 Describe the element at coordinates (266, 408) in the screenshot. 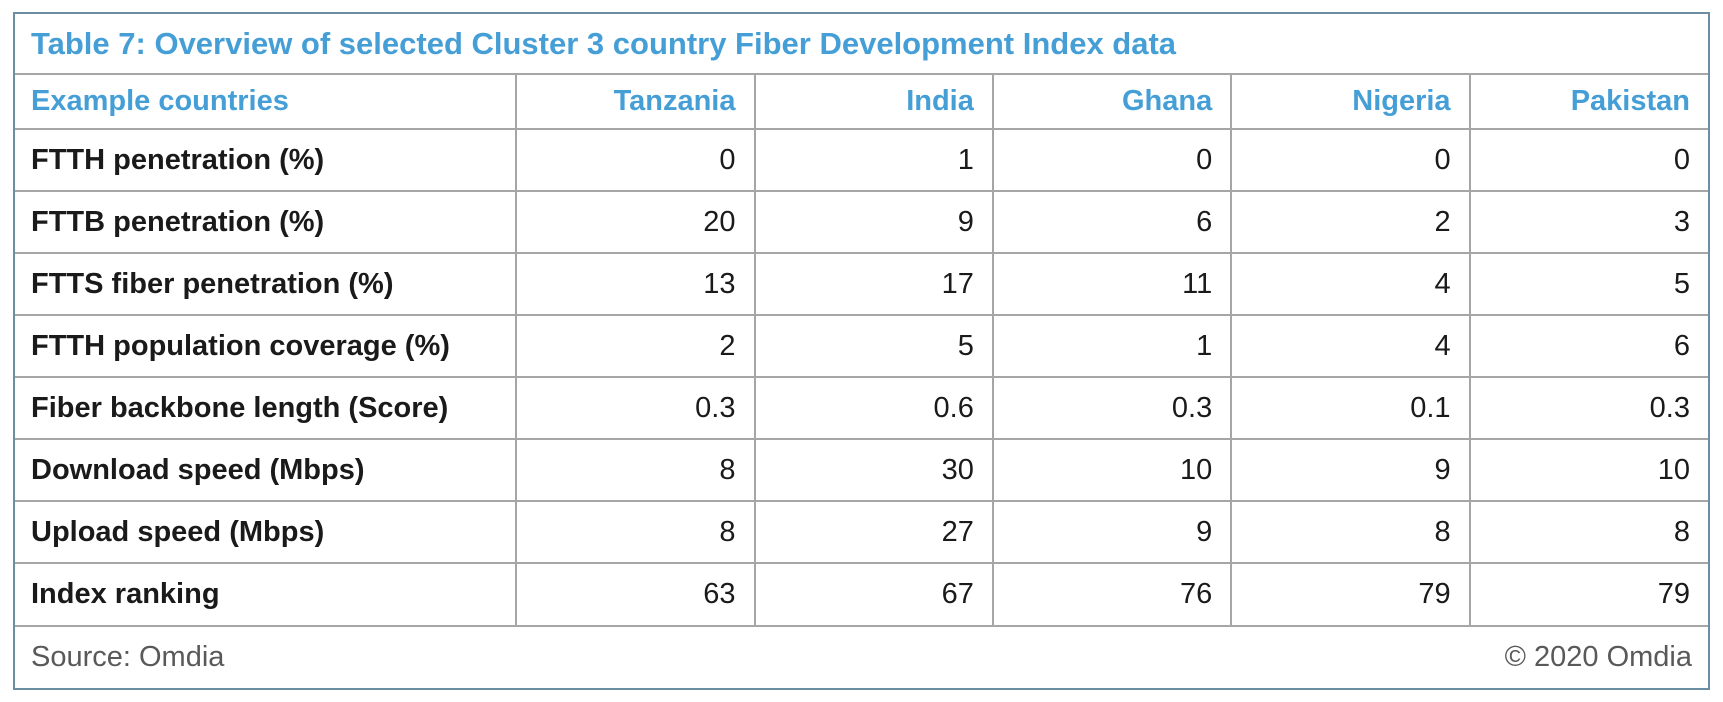

I see `row-label: Fiber backbone length (Score)` at that location.